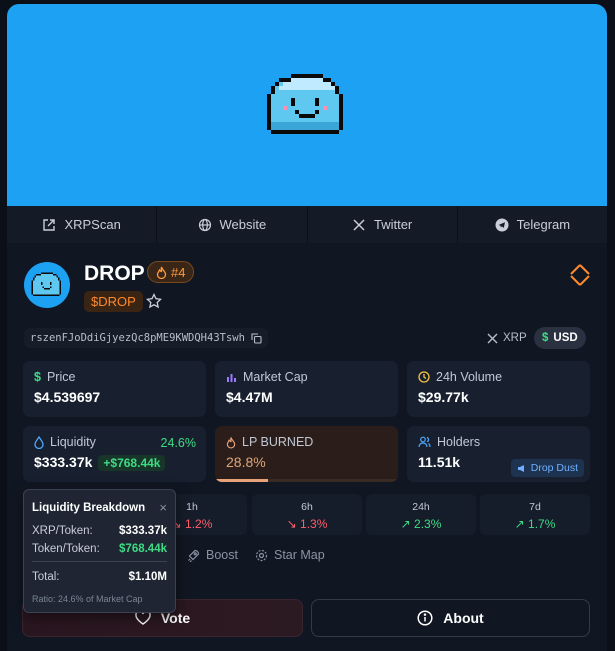 This screenshot has height=651, width=615. Describe the element at coordinates (99, 577) in the screenshot. I see `tooltip-row-total: Total: $1.10M` at that location.